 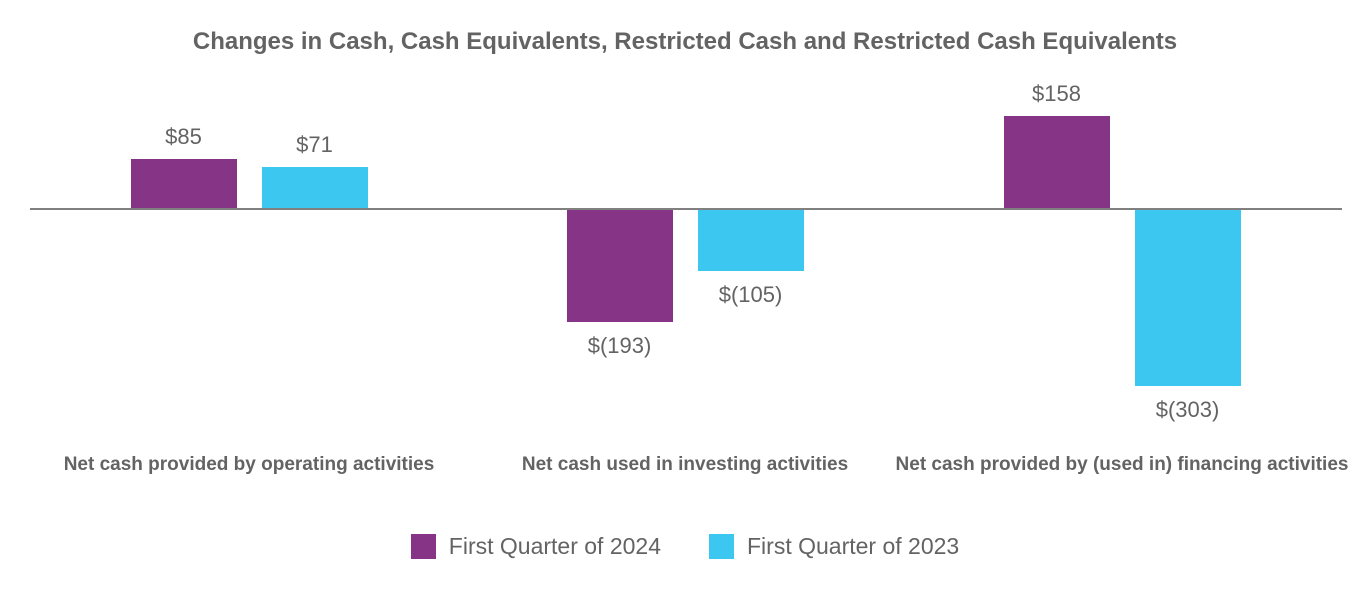 I want to click on value-label-series1-category1: $85, so click(x=183, y=136).